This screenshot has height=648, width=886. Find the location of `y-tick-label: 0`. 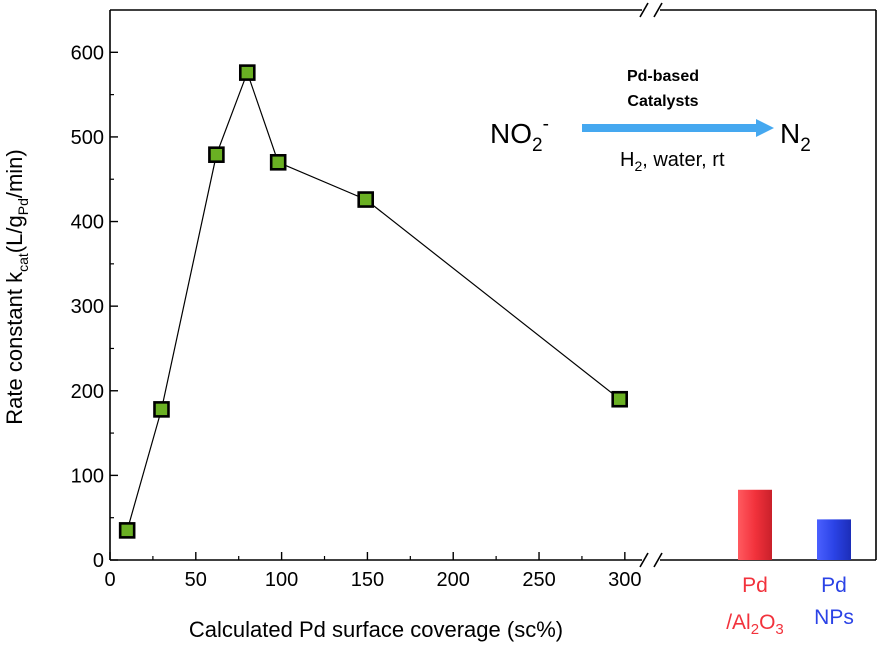

y-tick-label: 0 is located at coordinates (98, 561).